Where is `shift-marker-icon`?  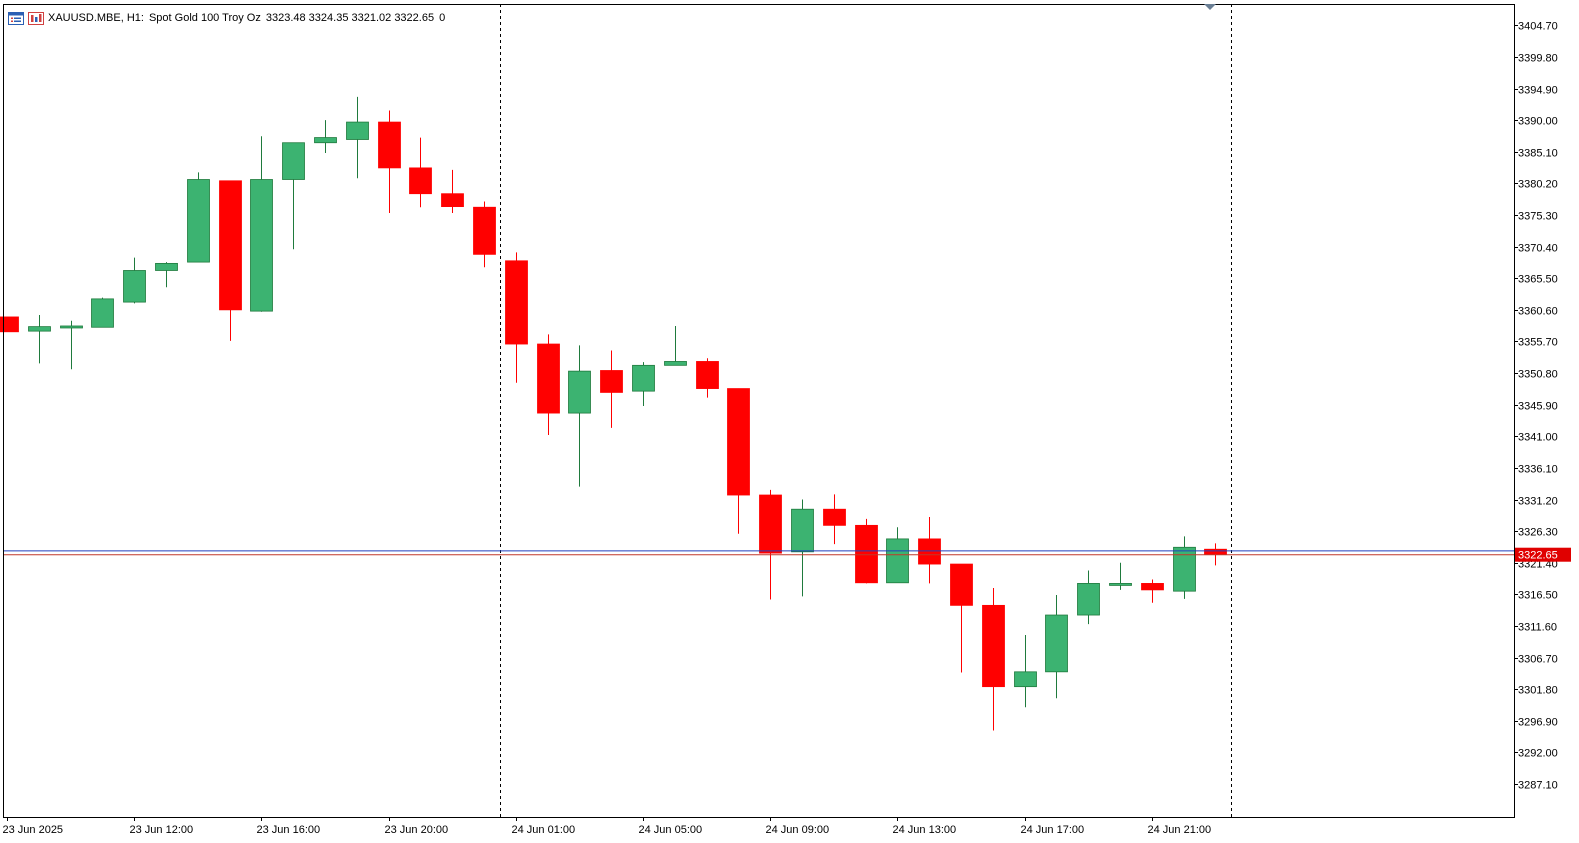 shift-marker-icon is located at coordinates (1210, 7).